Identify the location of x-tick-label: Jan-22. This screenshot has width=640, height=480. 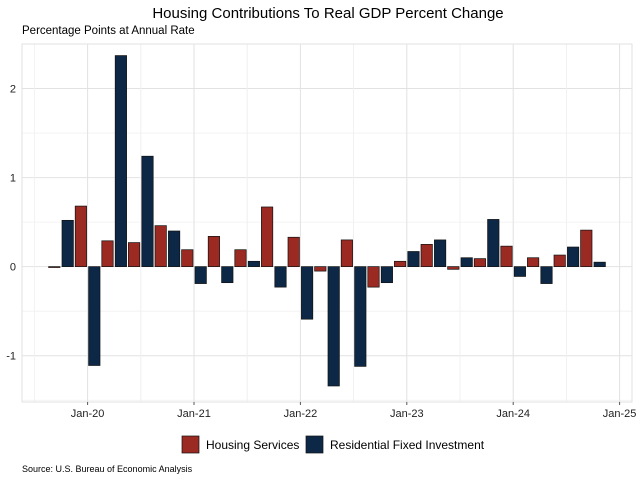
(301, 414).